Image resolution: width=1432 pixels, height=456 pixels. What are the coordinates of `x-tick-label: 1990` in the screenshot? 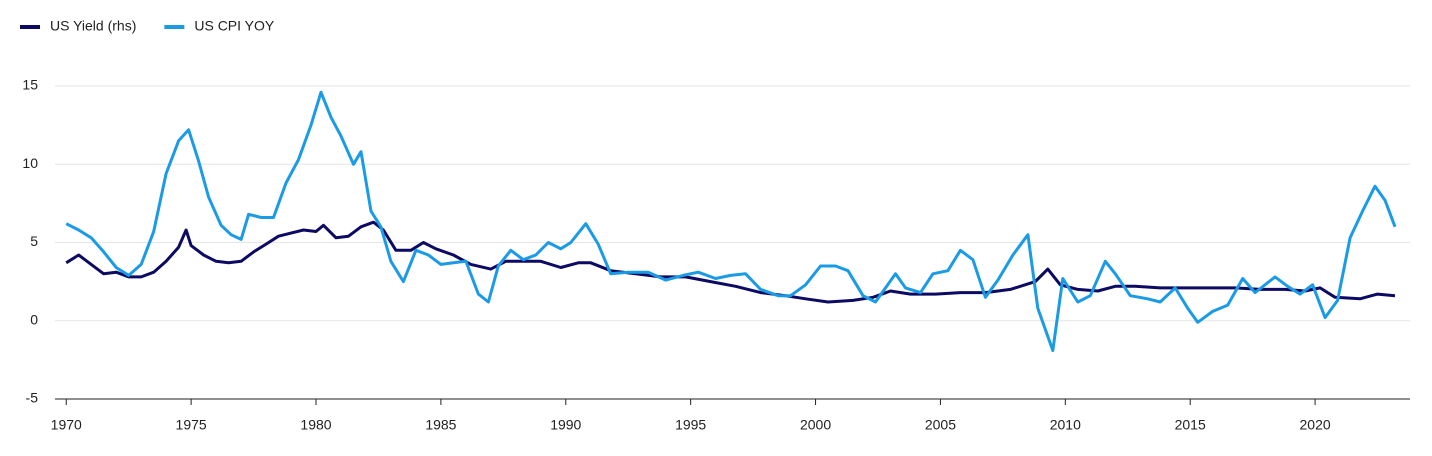 It's located at (565, 425).